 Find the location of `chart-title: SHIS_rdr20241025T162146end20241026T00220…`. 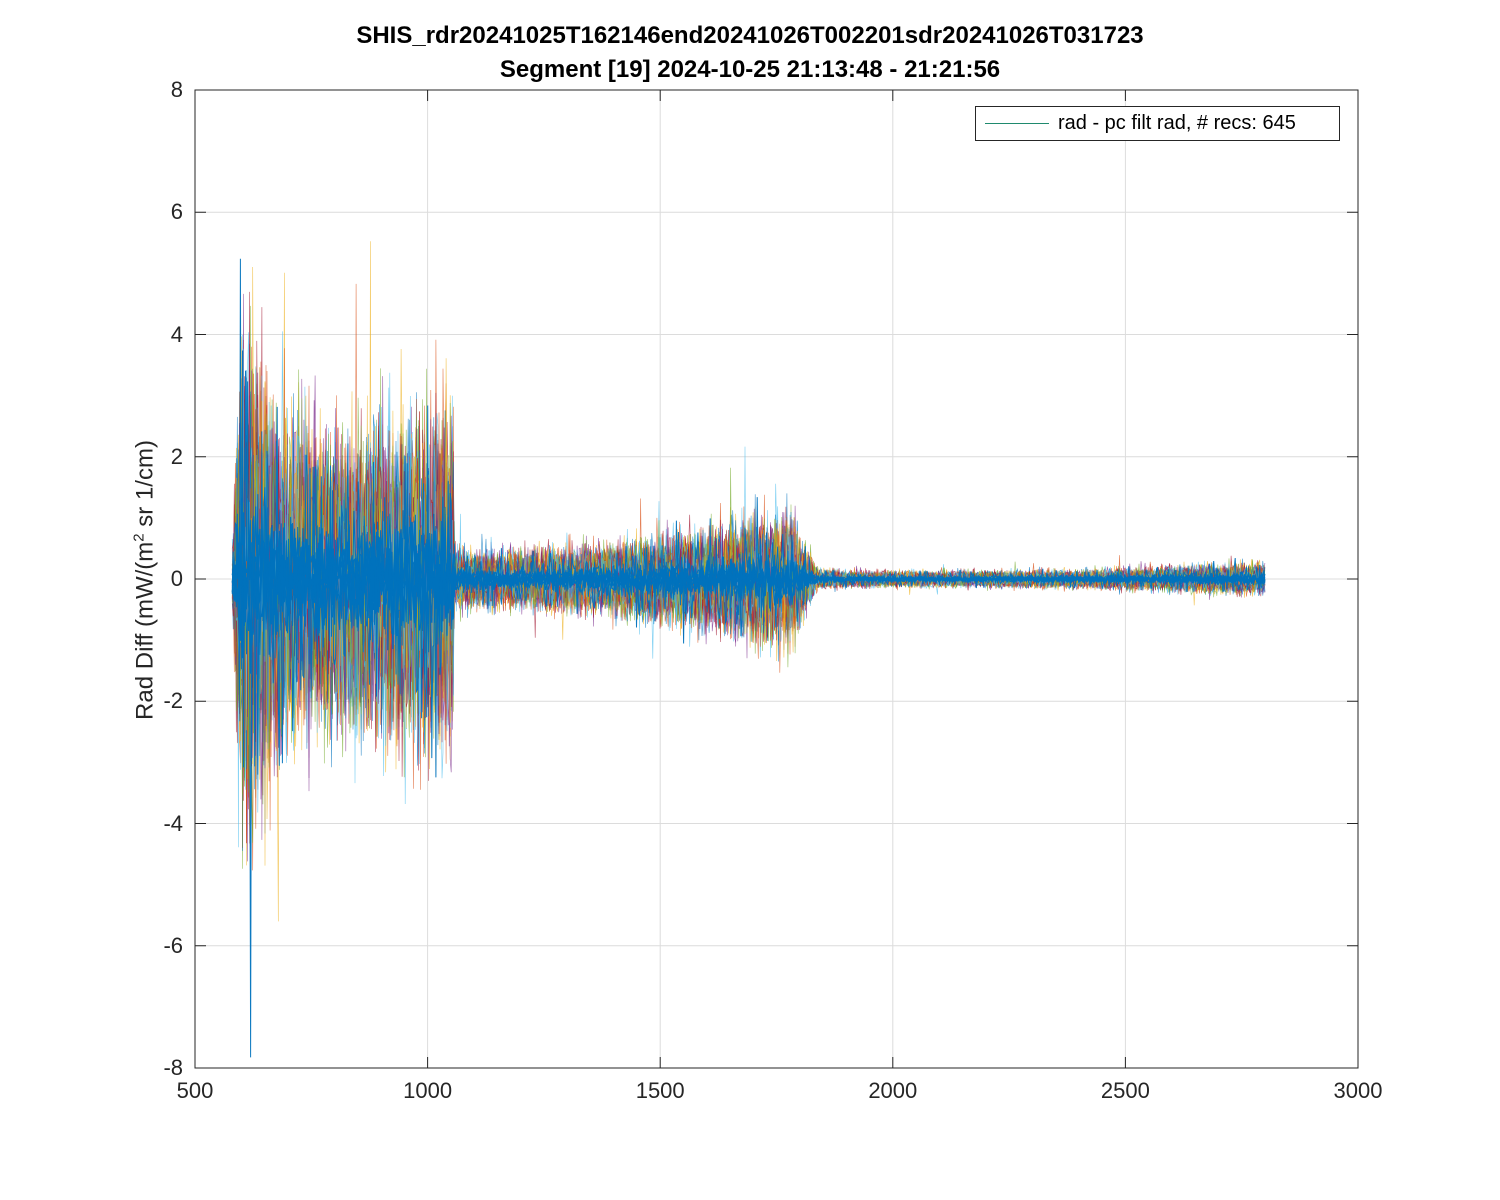

chart-title: SHIS_rdr20241025T162146end20241026T00220… is located at coordinates (750, 35).